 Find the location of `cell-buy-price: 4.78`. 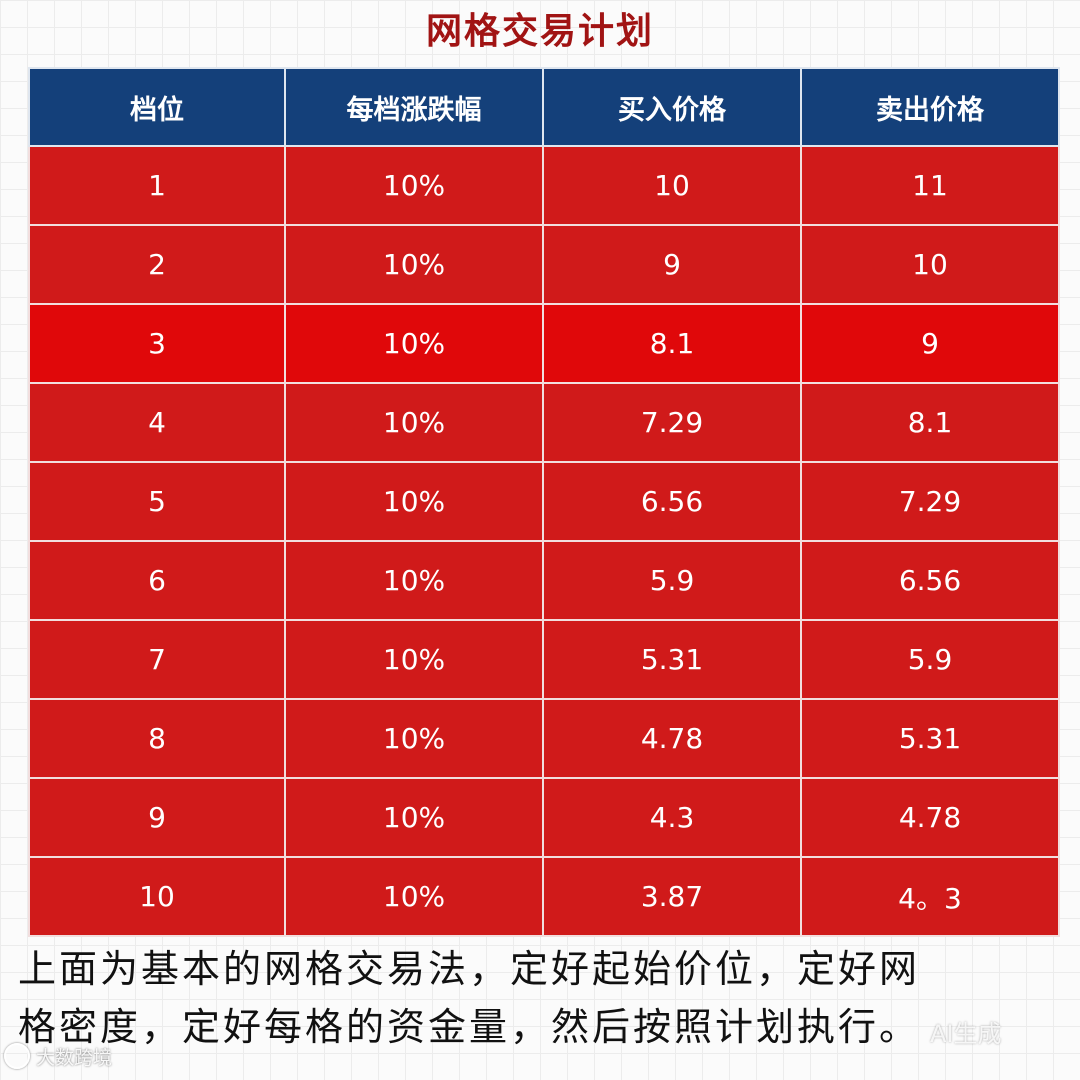

cell-buy-price: 4.78 is located at coordinates (672, 738).